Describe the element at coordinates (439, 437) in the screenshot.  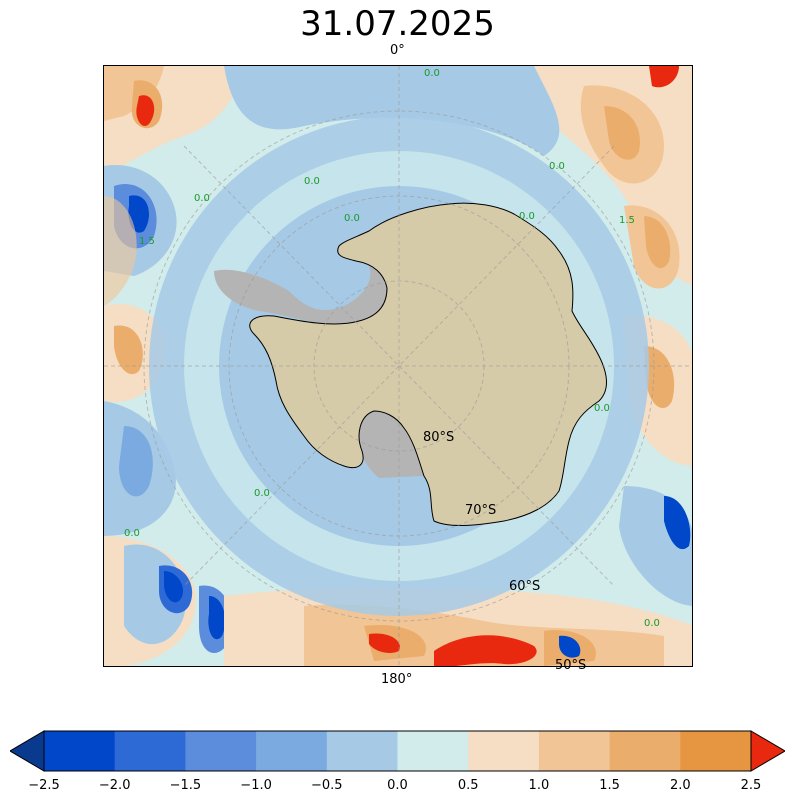
I see `latitude-label-80: 80°S` at that location.